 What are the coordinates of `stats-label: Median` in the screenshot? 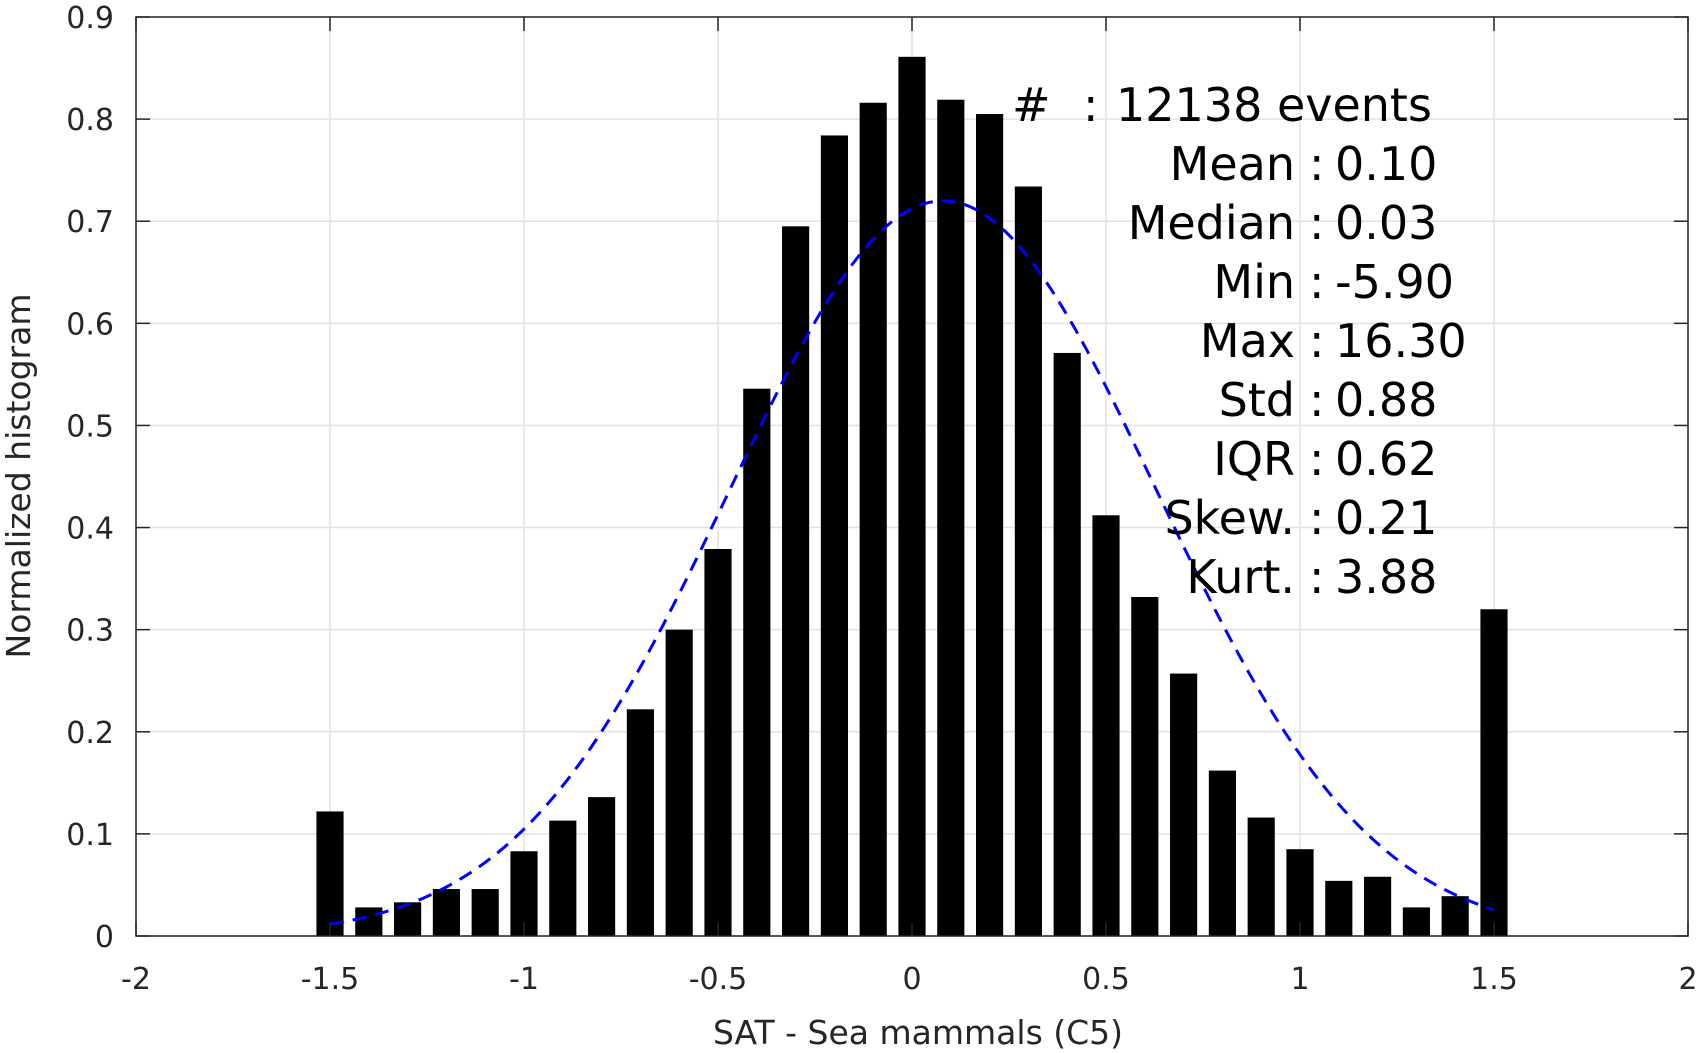 It's located at (1211, 223).